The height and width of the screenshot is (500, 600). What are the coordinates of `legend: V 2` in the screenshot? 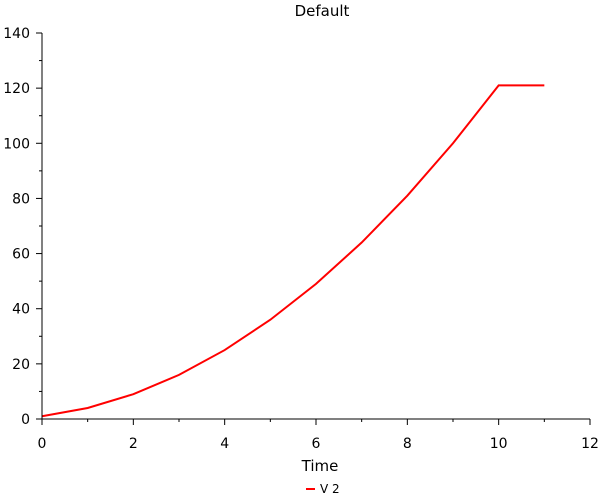 It's located at (323, 489).